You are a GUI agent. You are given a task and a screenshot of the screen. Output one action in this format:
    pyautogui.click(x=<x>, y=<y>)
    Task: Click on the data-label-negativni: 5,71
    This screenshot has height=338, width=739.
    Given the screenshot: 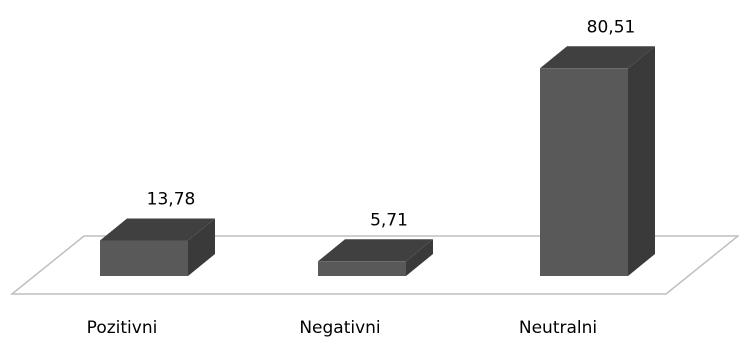 What is the action you would take?
    pyautogui.click(x=389, y=220)
    